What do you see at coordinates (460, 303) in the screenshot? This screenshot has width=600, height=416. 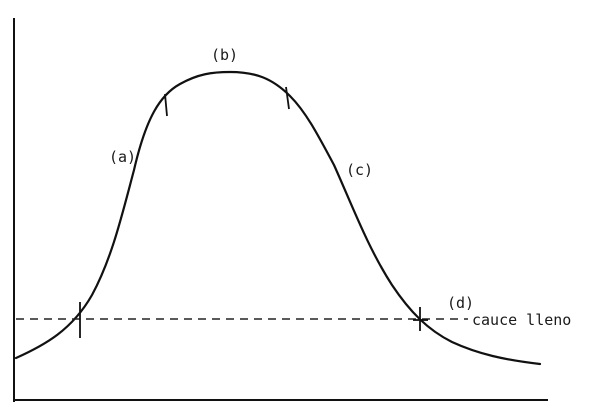 I see `label-d: (d)` at bounding box center [460, 303].